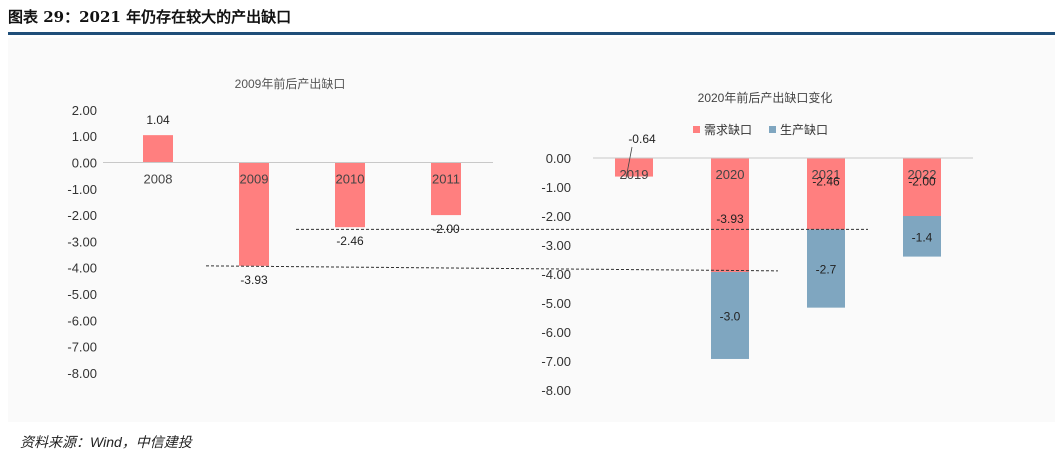 The height and width of the screenshot is (454, 1063). Describe the element at coordinates (82, 215) in the screenshot. I see `chart1-ytick: -2.00` at that location.